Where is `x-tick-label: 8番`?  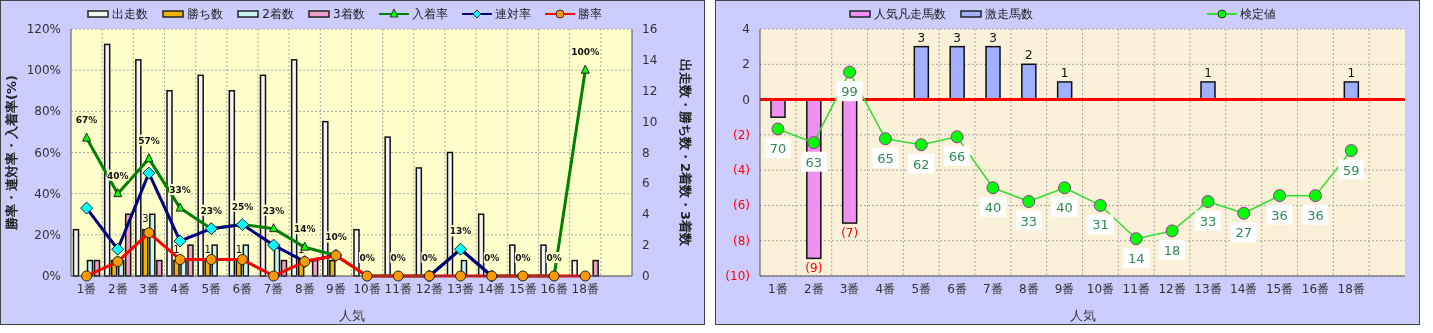 x-tick-label: 8番 is located at coordinates (304, 288).